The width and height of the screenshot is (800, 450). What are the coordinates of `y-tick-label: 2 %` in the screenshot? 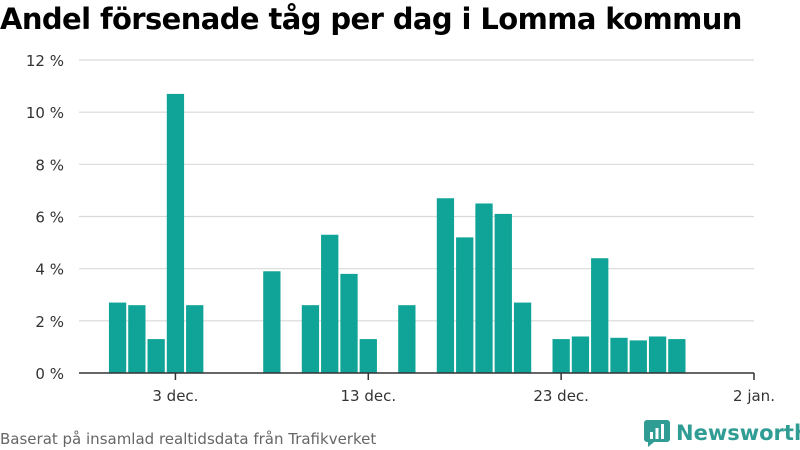 It's located at (49, 322).